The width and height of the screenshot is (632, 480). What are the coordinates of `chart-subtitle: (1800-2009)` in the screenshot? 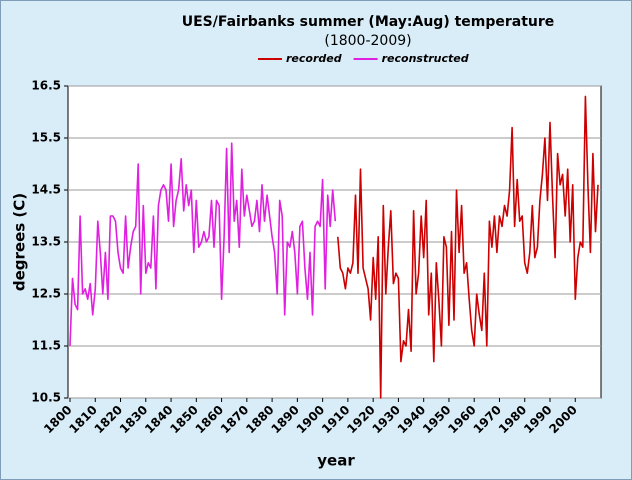 It's located at (367, 41).